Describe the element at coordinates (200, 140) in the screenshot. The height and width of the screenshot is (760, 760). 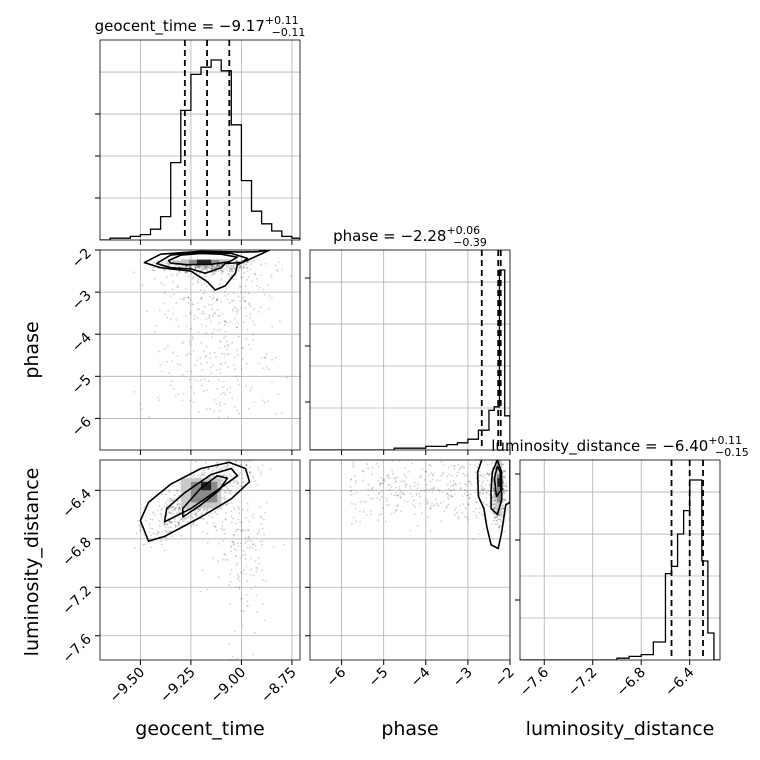
I see `hist-geocent_time` at that location.